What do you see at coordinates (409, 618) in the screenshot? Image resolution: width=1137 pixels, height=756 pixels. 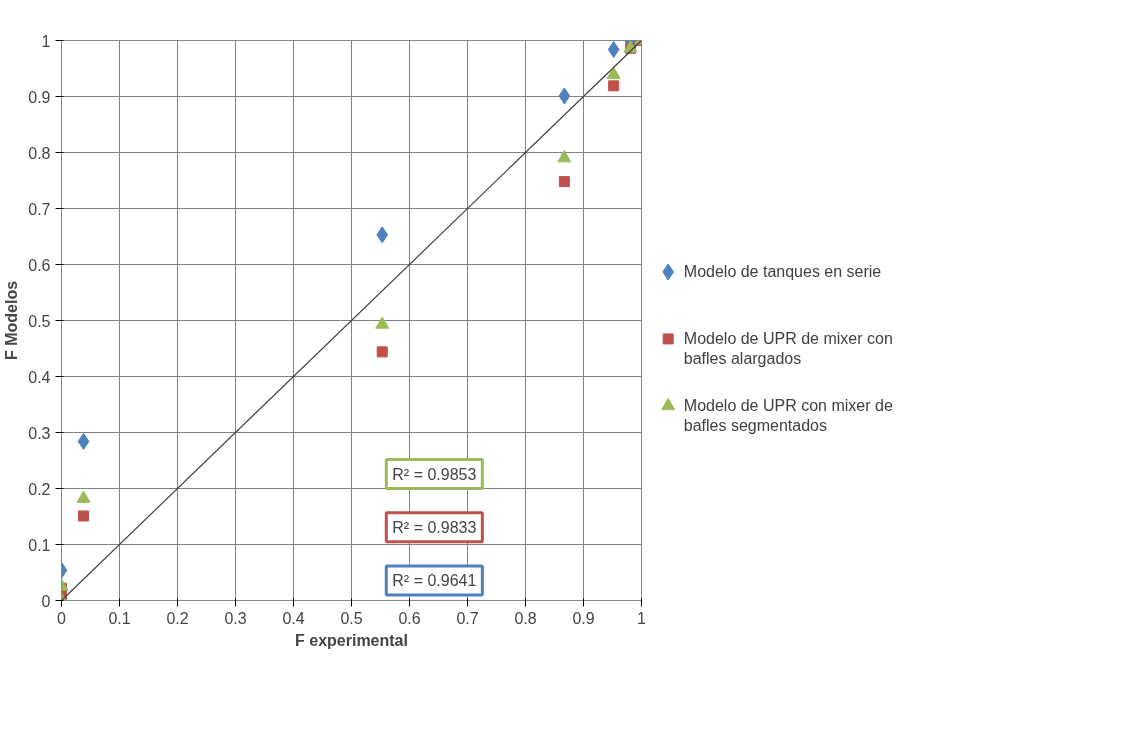 I see `x-tick-label: 0.6` at bounding box center [409, 618].